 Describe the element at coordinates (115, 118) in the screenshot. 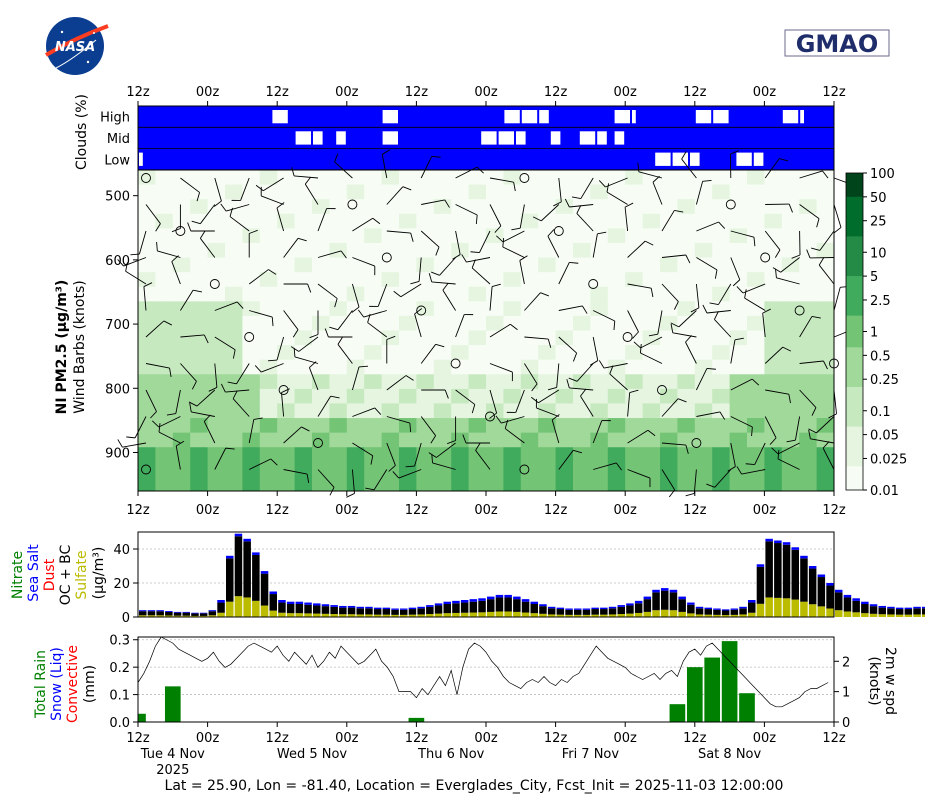

I see `cloud-row-label: High` at that location.